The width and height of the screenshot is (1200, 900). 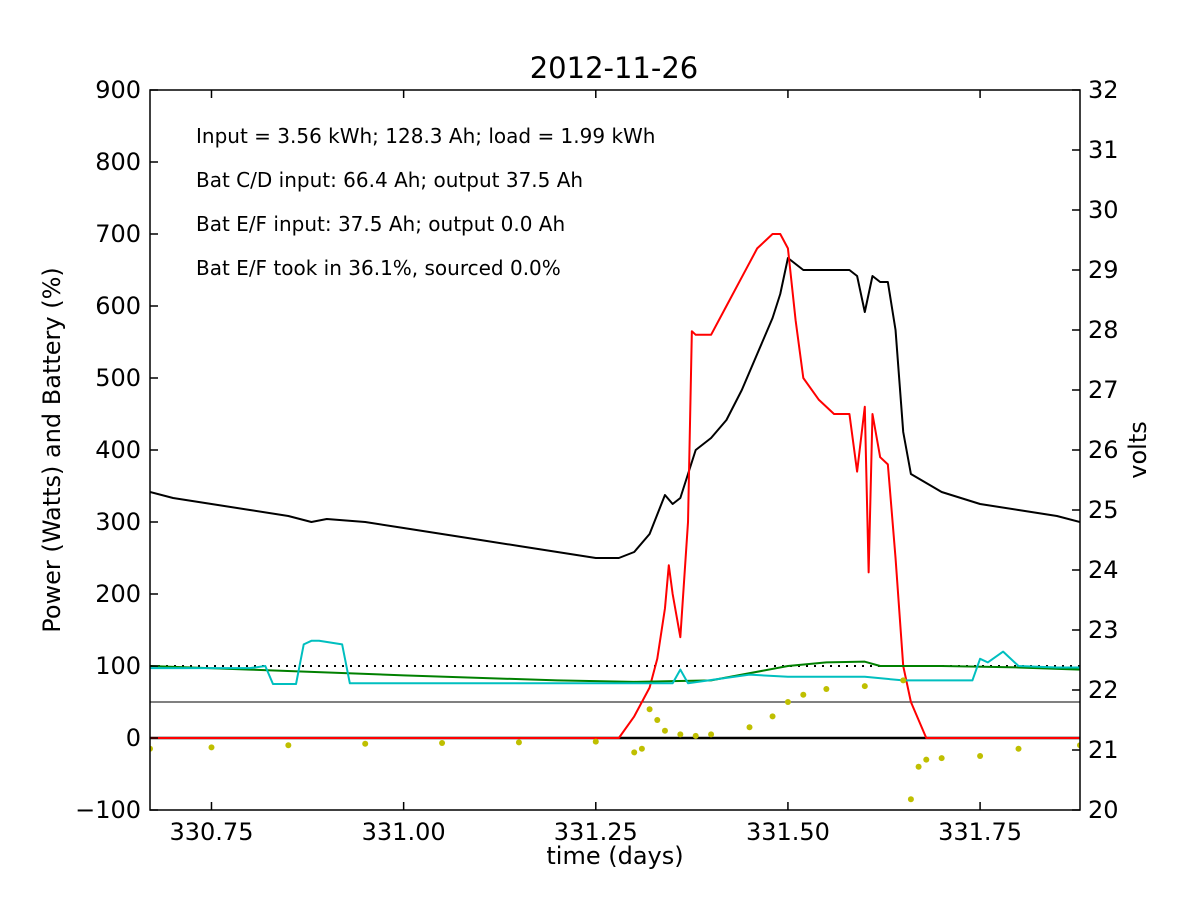 I want to click on y-right-tick-label: 26, so click(x=1103, y=450).